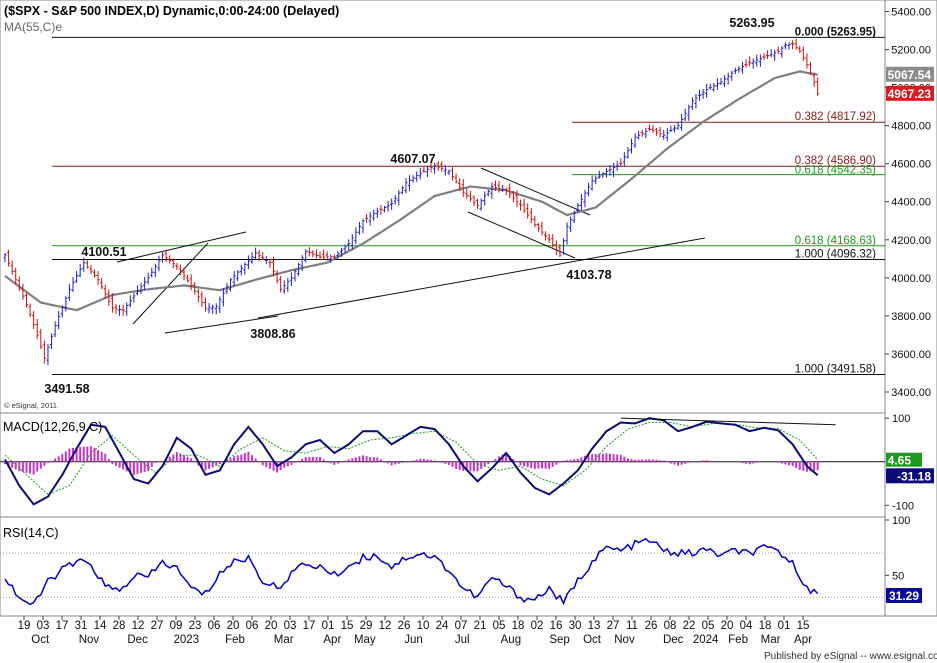 The width and height of the screenshot is (937, 663). Describe the element at coordinates (594, 626) in the screenshot. I see `x-tick-label: 13` at that location.